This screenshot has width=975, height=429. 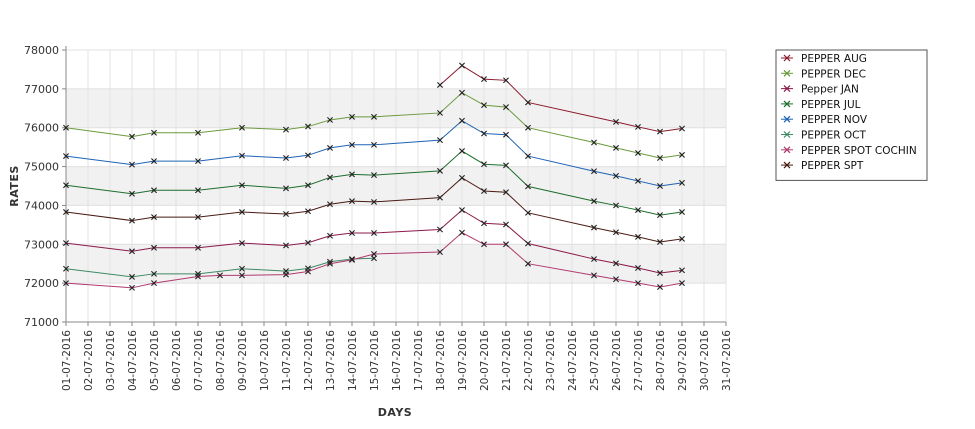 What do you see at coordinates (353, 360) in the screenshot?
I see `x-tick-label: 14-07-2016` at bounding box center [353, 360].